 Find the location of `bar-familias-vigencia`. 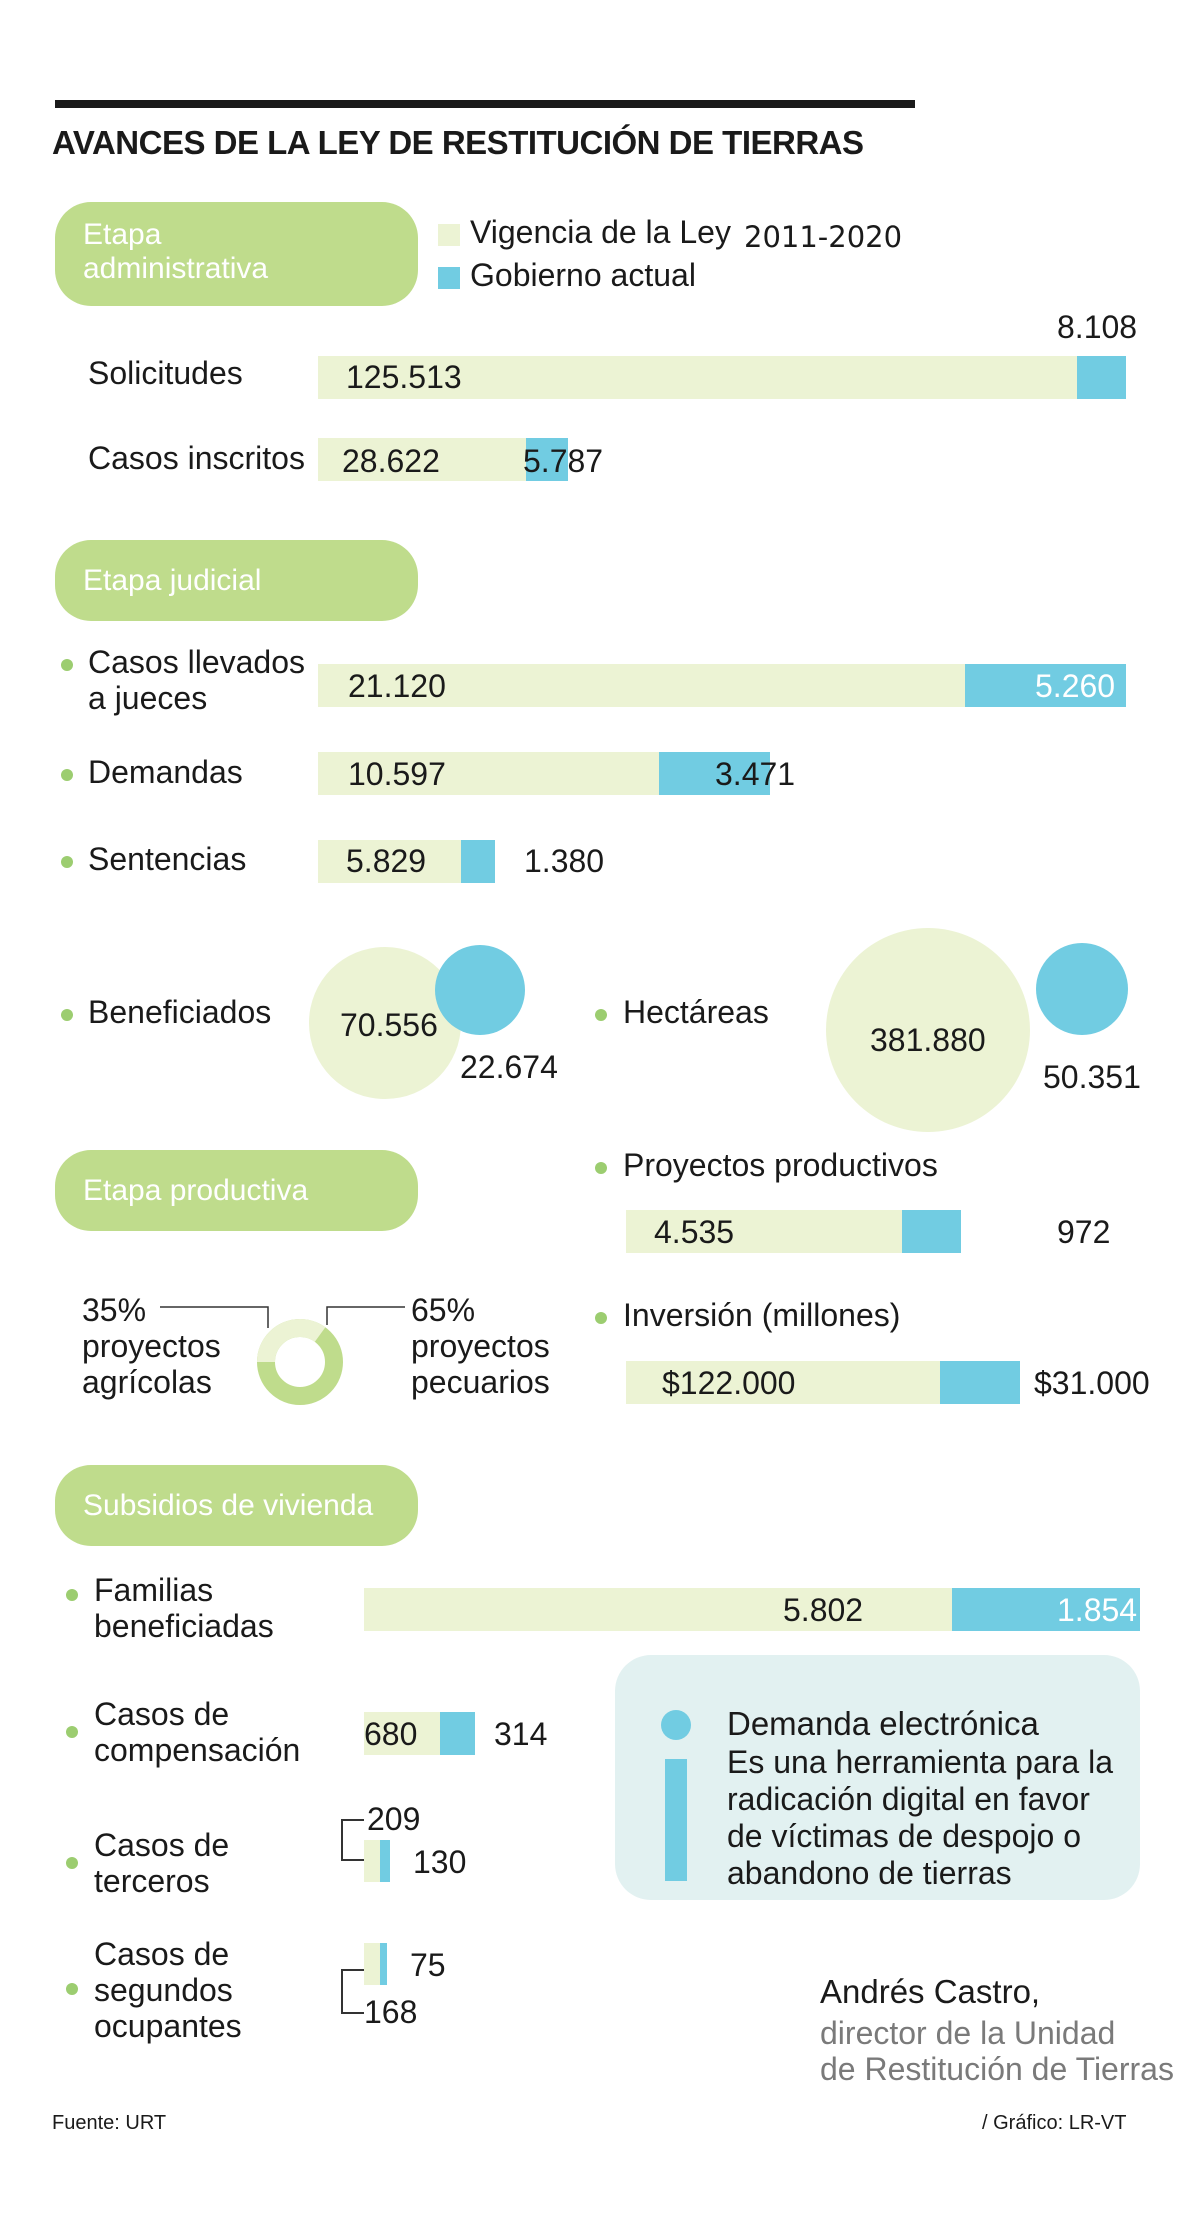

bar-familias-vigencia is located at coordinates (658, 1609).